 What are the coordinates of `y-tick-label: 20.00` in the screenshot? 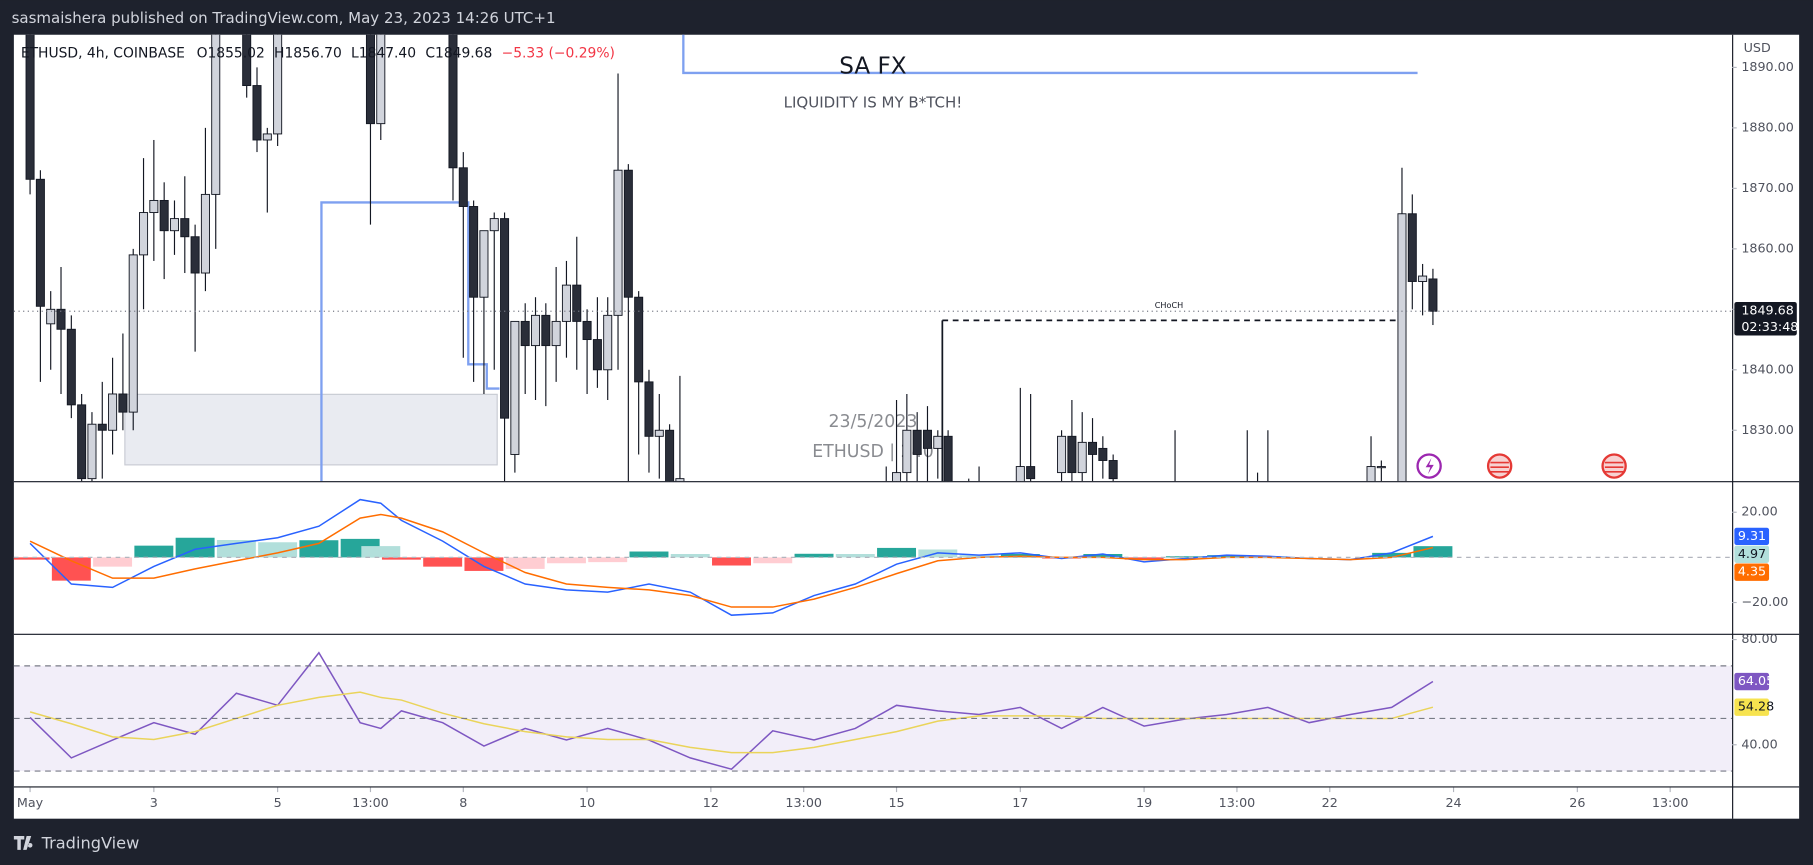 It's located at (1759, 511).